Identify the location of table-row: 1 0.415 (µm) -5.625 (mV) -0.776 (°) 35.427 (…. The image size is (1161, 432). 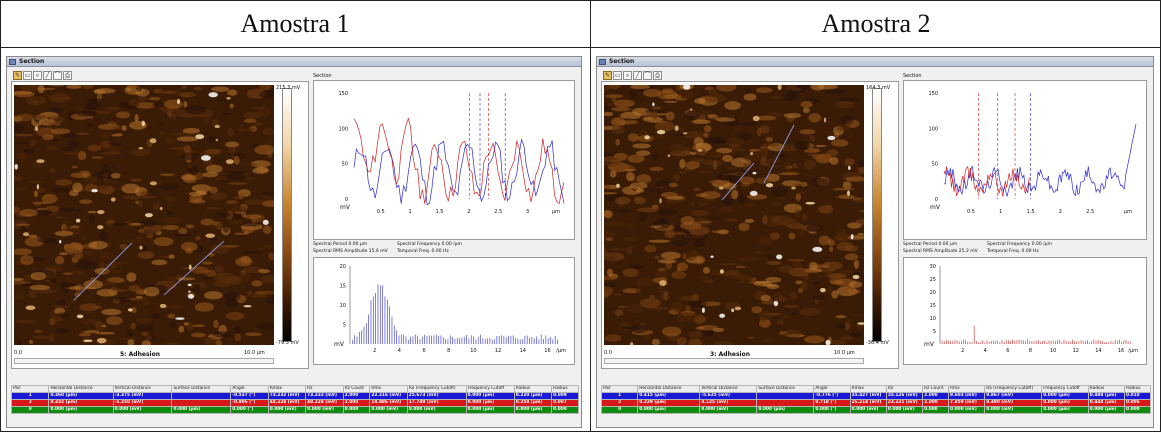
(875, 396).